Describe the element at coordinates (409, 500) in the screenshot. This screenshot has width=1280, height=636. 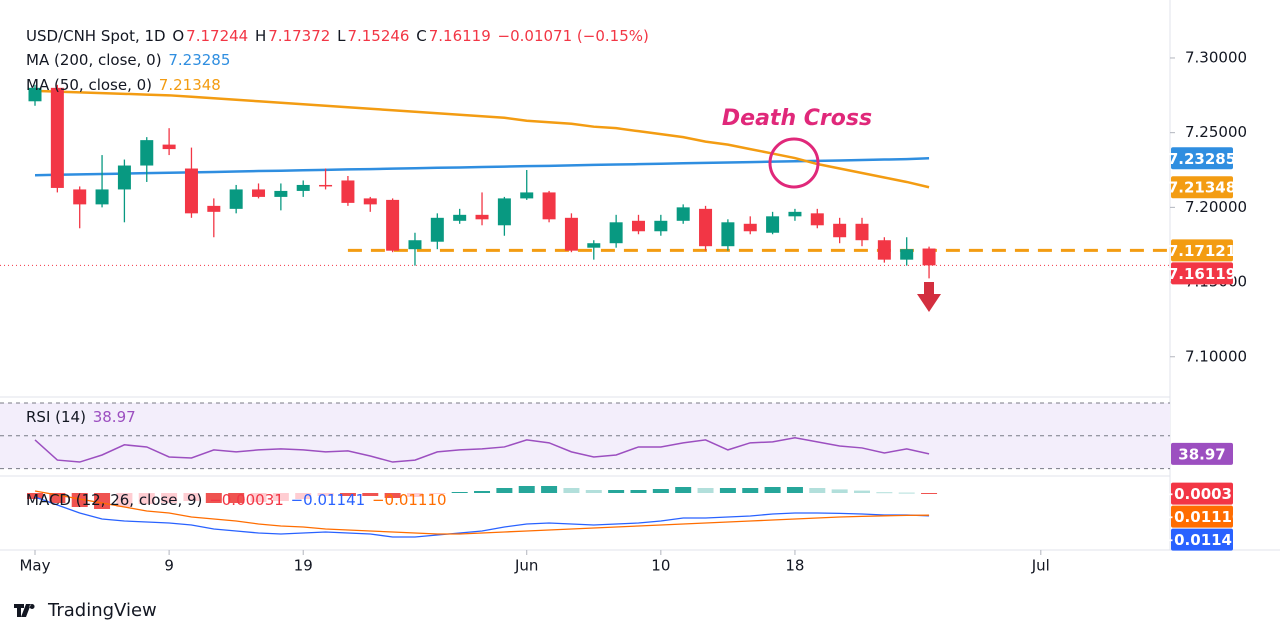
I see `value: −0.01110` at that location.